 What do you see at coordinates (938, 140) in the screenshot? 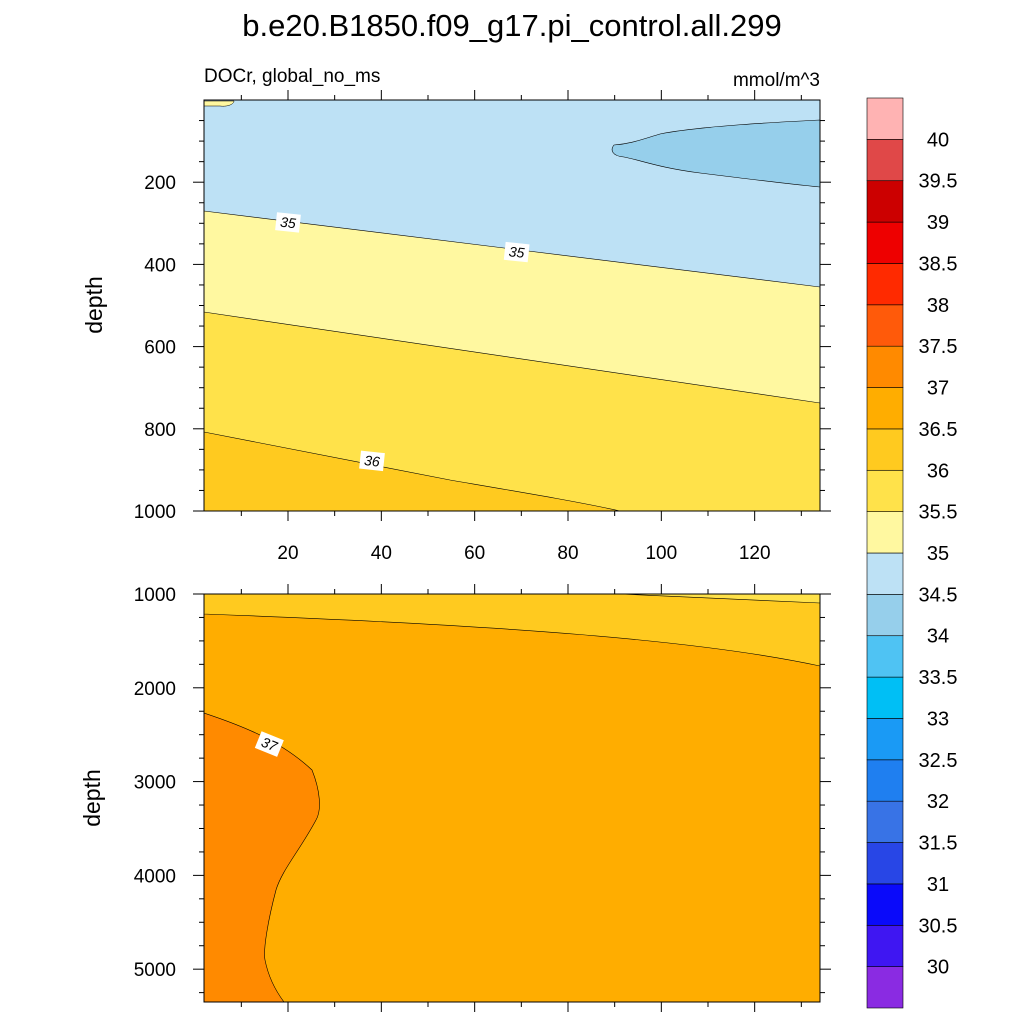
I see `colorbar-level-label: 40` at bounding box center [938, 140].